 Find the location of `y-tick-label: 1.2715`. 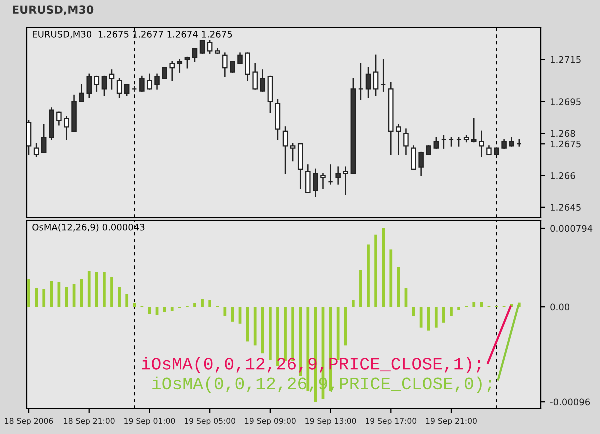

y-tick-label: 1.2715 is located at coordinates (566, 60).